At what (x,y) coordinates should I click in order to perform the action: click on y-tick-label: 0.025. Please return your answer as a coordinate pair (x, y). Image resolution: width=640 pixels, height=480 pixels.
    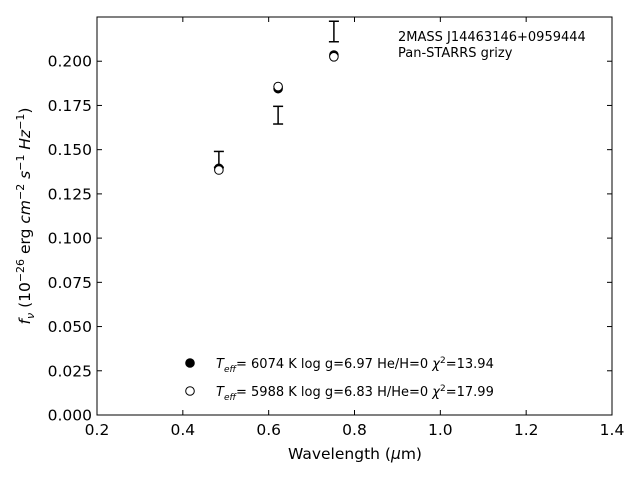
    Looking at the image, I should click on (70, 371).